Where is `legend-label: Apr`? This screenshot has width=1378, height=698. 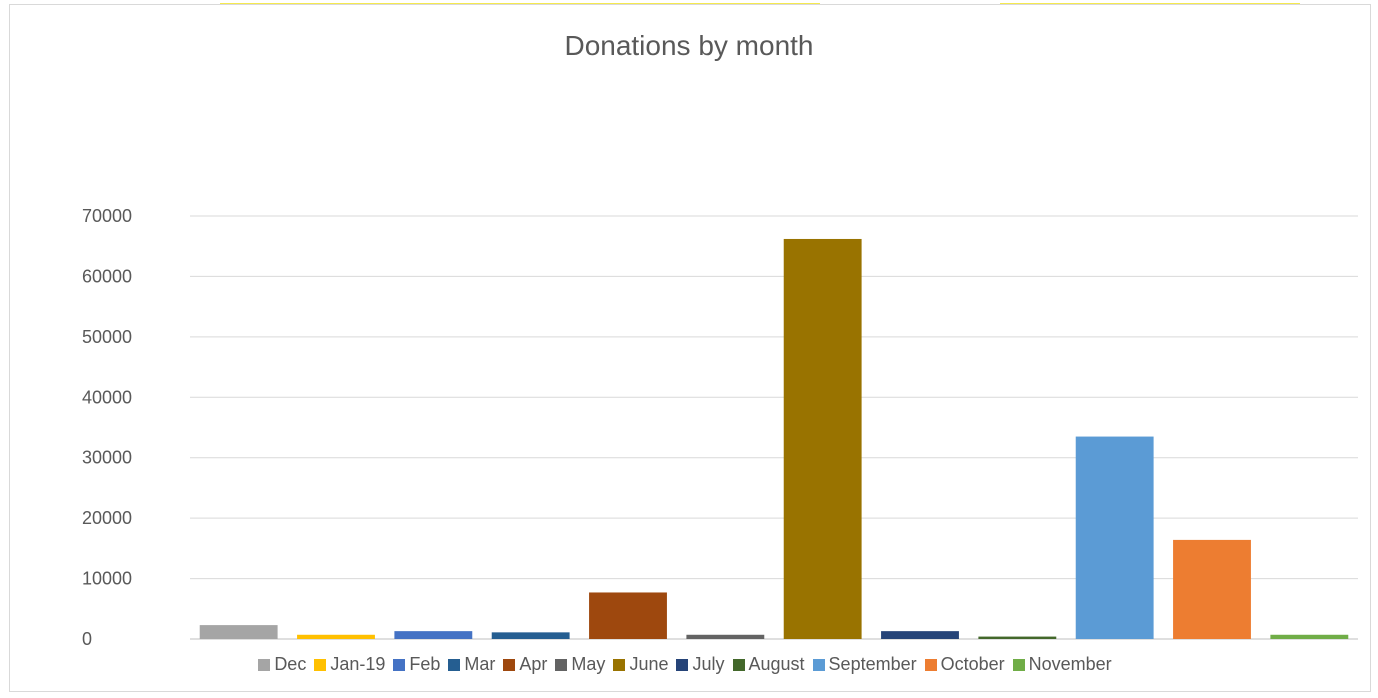
legend-label: Apr is located at coordinates (533, 664).